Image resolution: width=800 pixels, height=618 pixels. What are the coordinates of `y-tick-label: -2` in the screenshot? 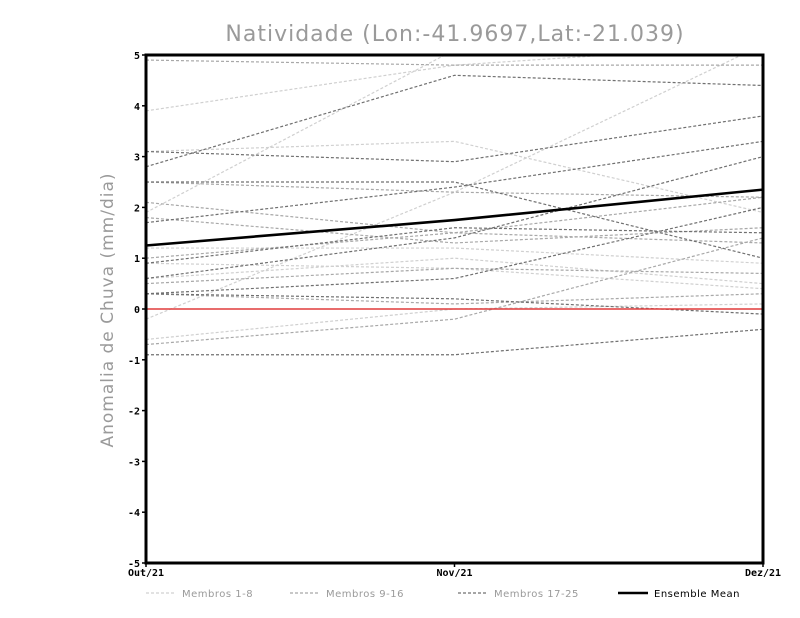 It's located at (134, 412).